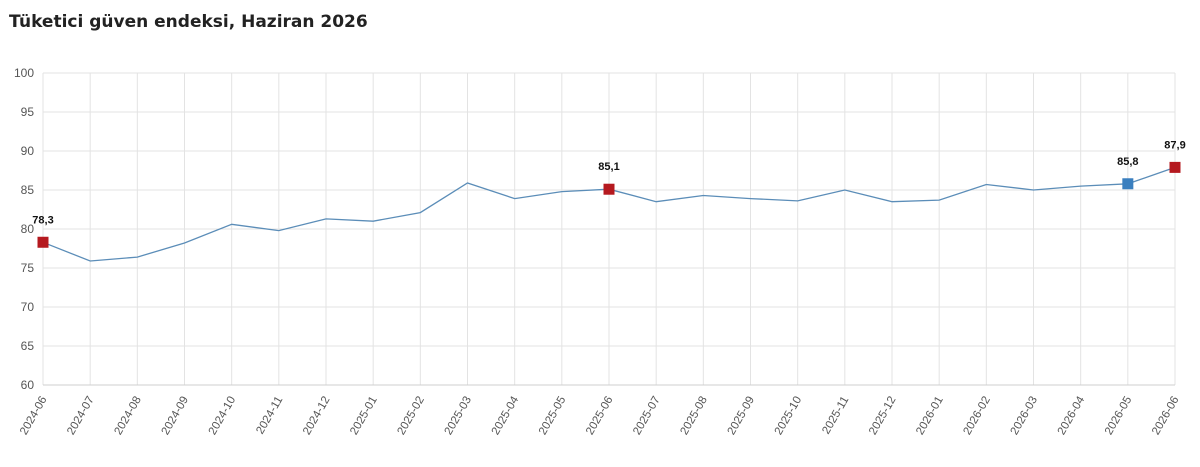  Describe the element at coordinates (364, 416) in the screenshot. I see `x-tick-label: 2025-01` at that location.